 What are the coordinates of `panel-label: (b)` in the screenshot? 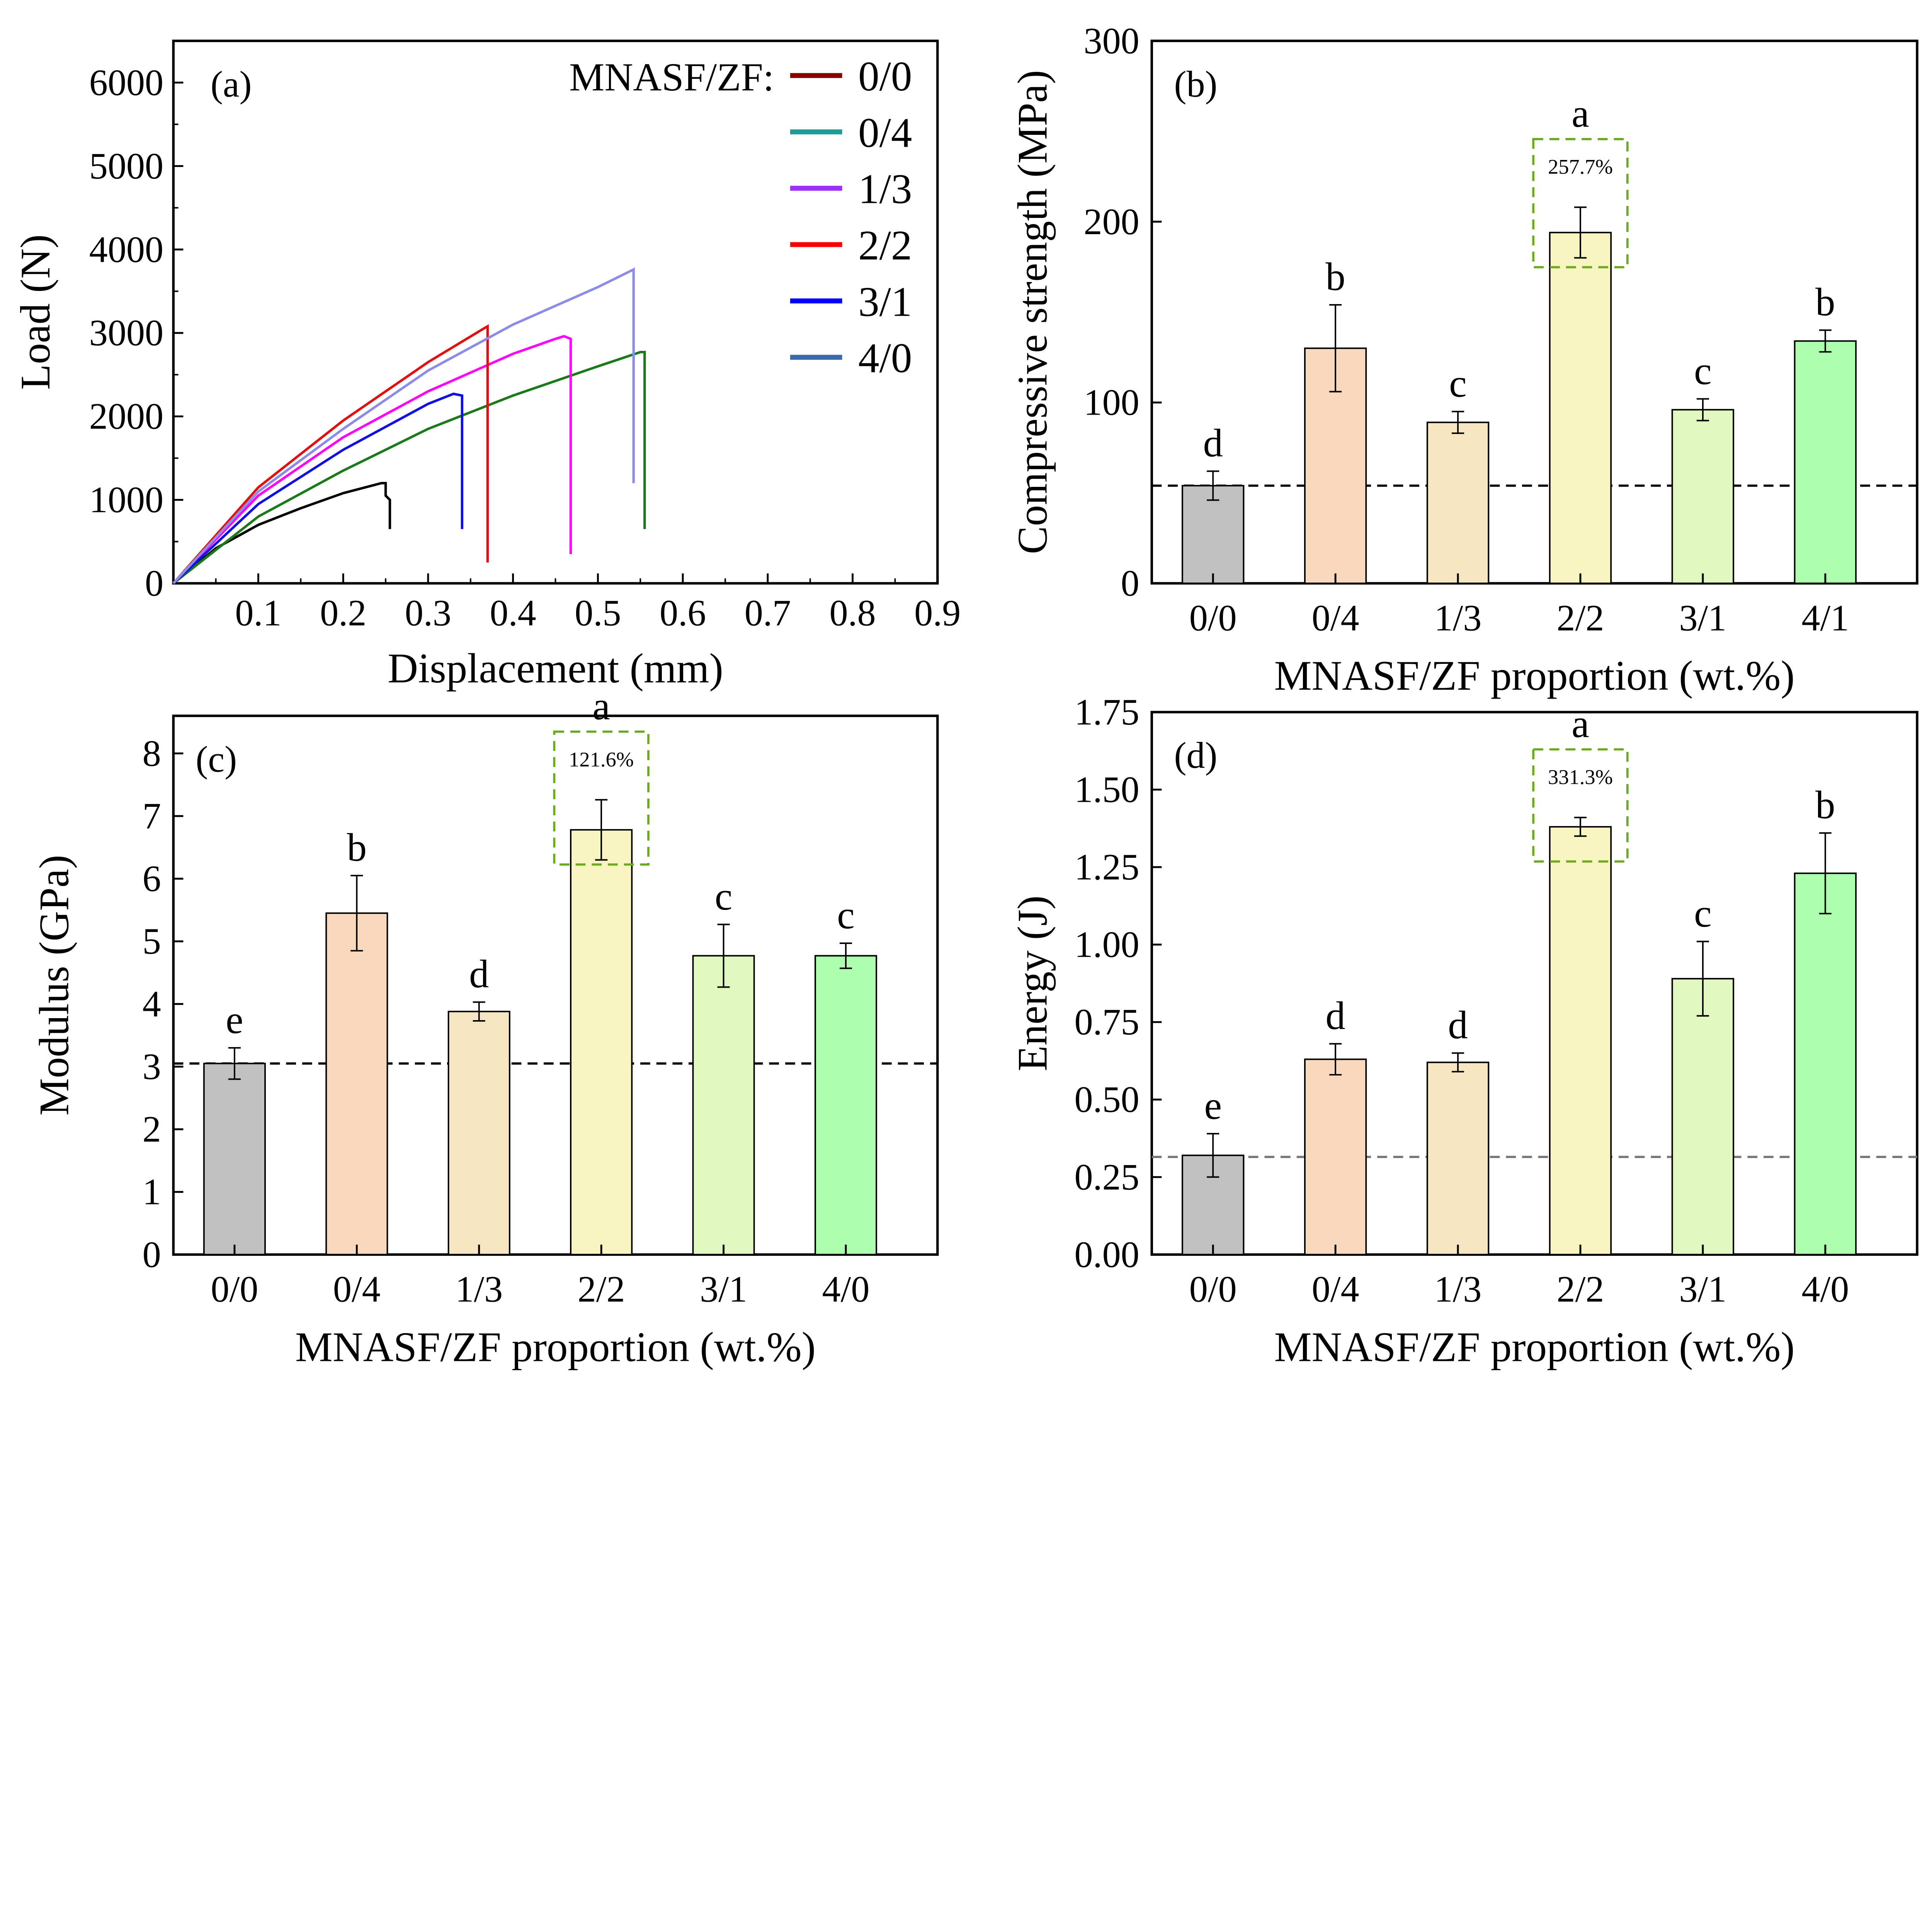 It's located at (1196, 84).